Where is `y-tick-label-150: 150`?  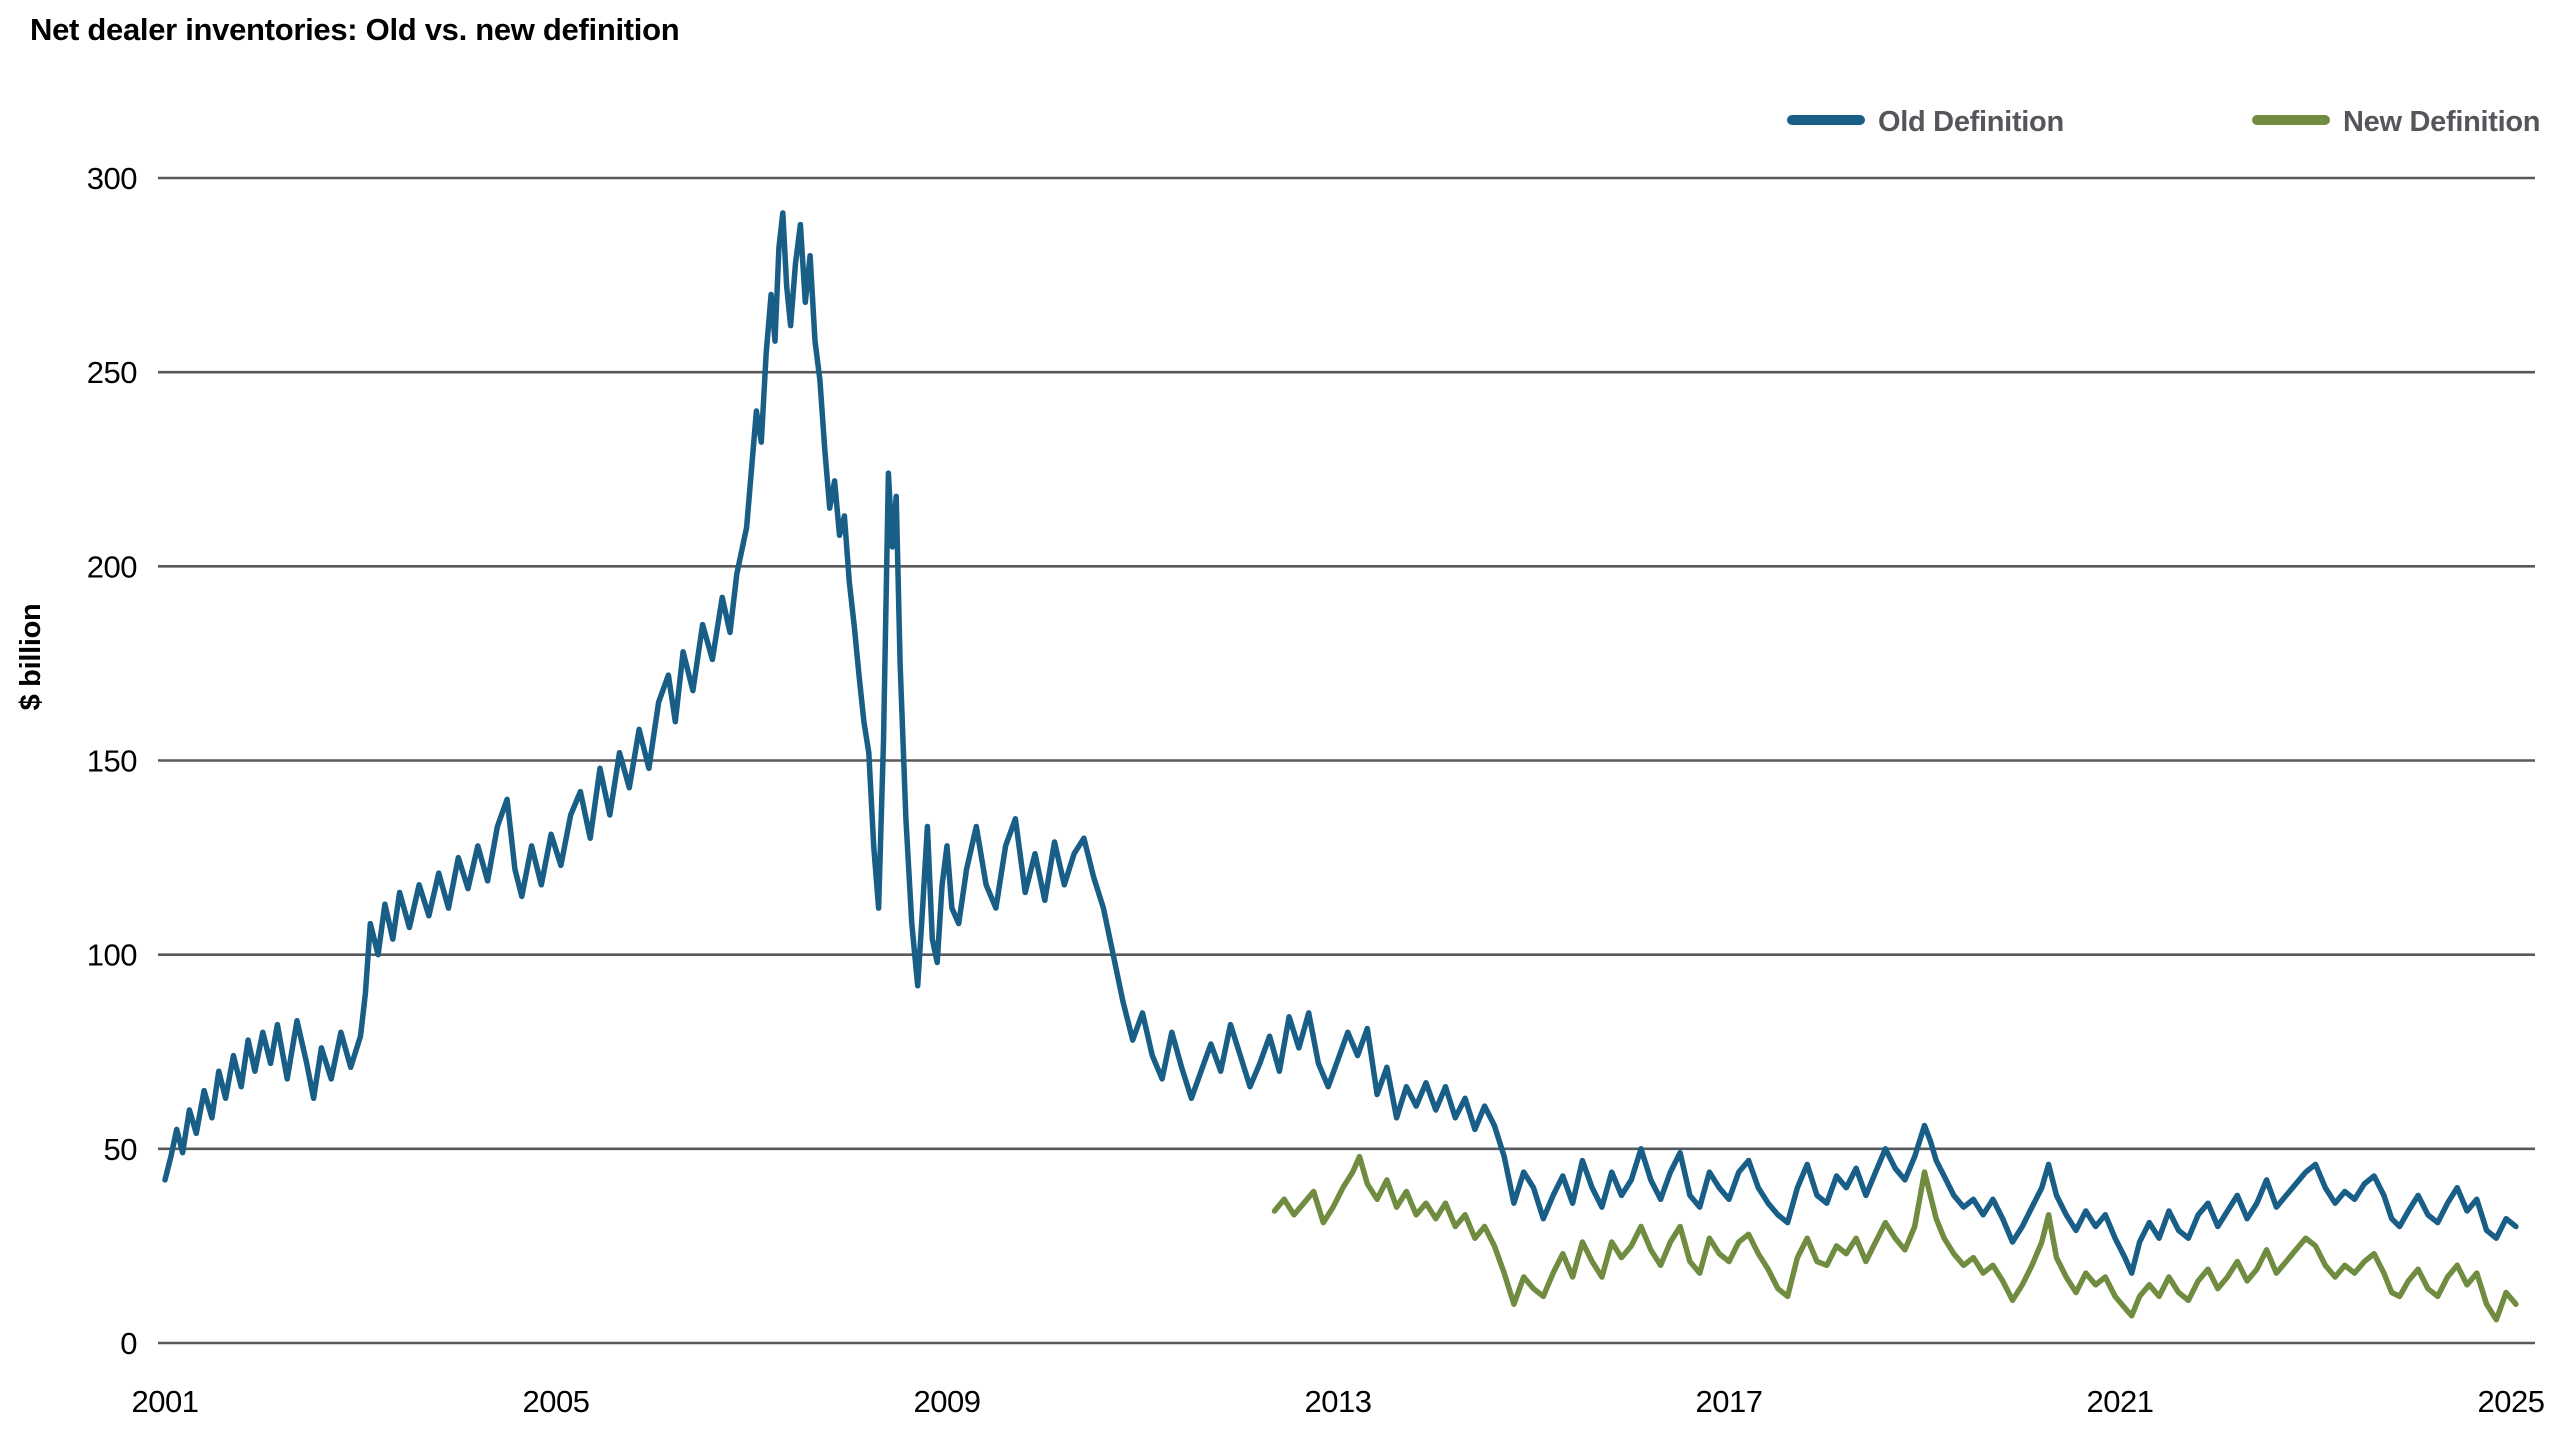 y-tick-label-150: 150 is located at coordinates (112, 761).